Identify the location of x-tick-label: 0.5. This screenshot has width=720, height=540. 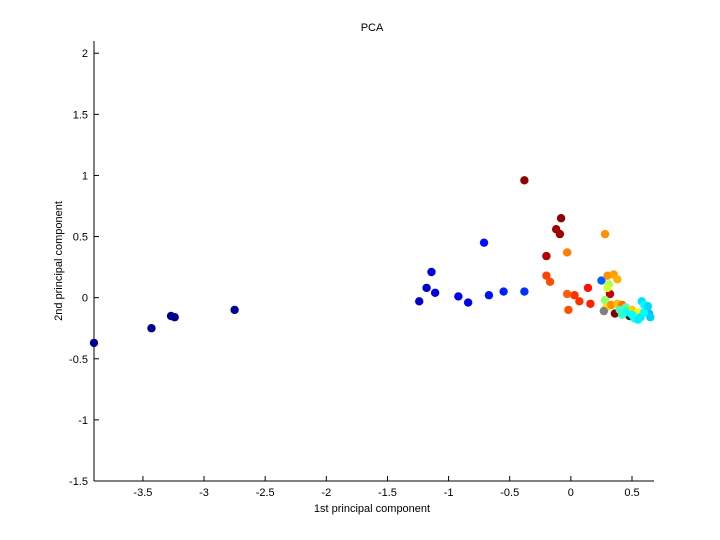
(631, 493).